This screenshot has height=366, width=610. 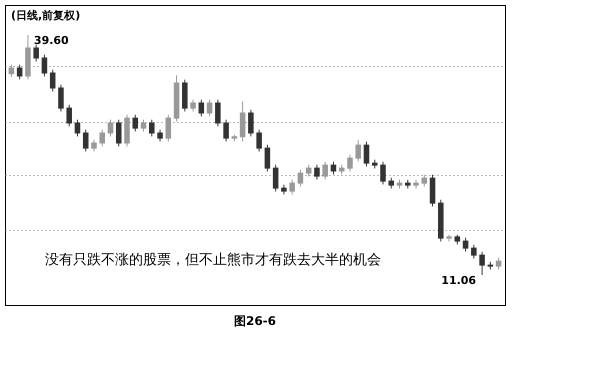 What do you see at coordinates (52, 40) in the screenshot?
I see `annotation: 39.60` at bounding box center [52, 40].